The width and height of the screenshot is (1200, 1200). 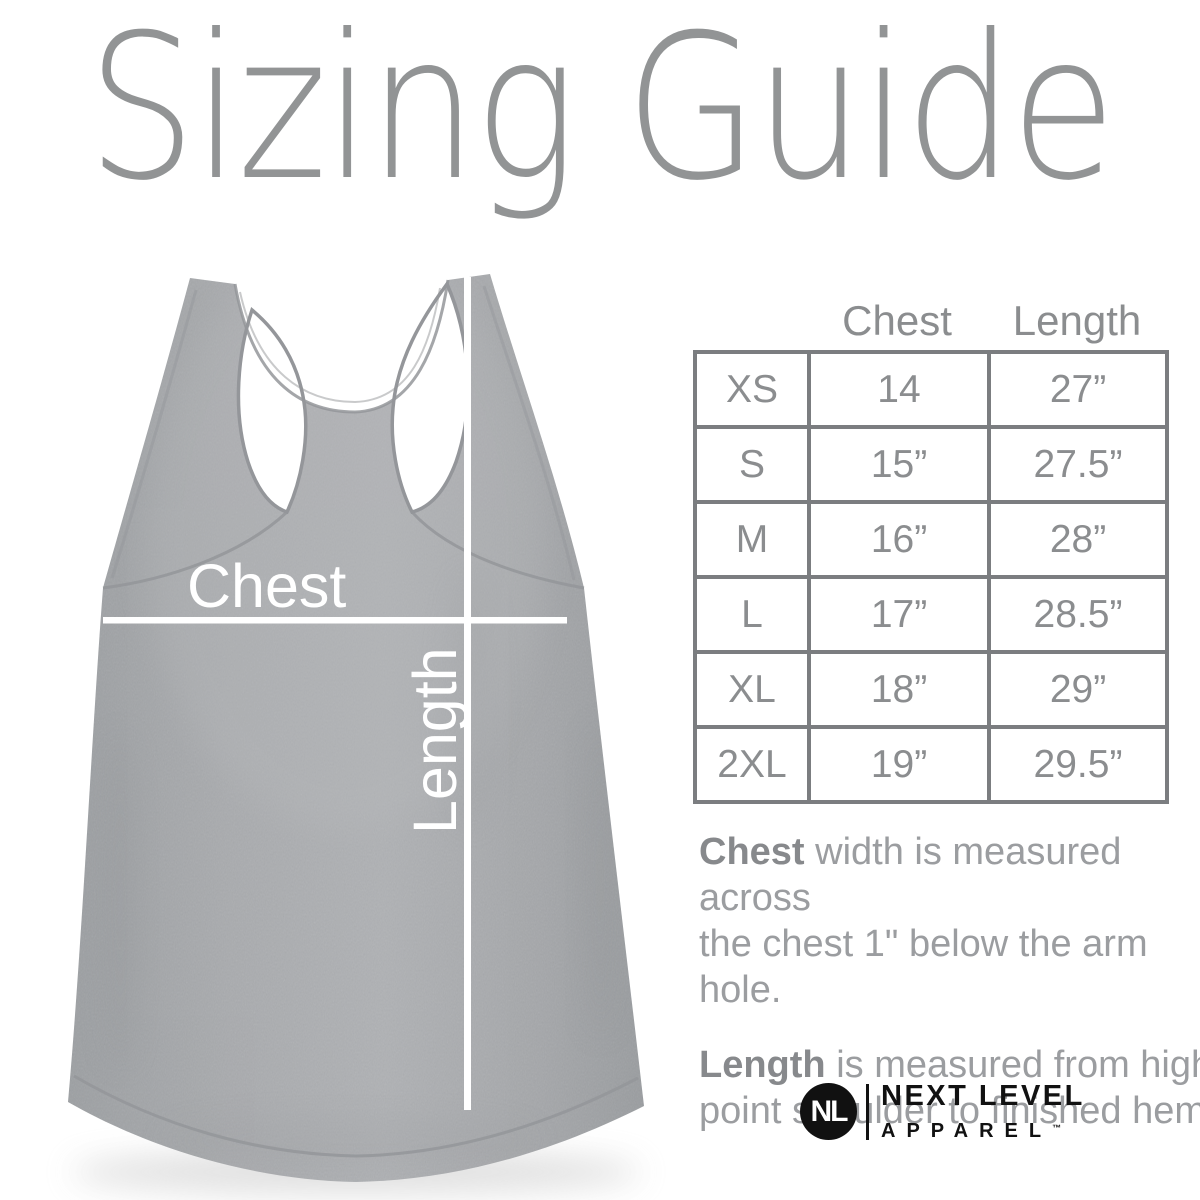 What do you see at coordinates (867, 1111) in the screenshot?
I see `logo-divider` at bounding box center [867, 1111].